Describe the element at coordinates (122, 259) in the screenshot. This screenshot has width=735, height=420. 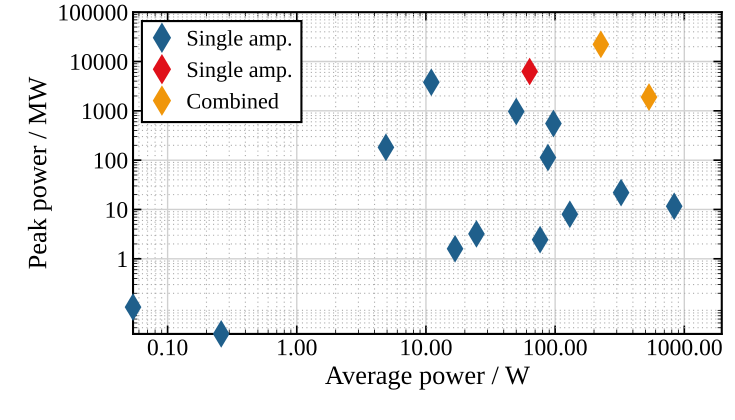
I see `y-tick-label: 1` at that location.